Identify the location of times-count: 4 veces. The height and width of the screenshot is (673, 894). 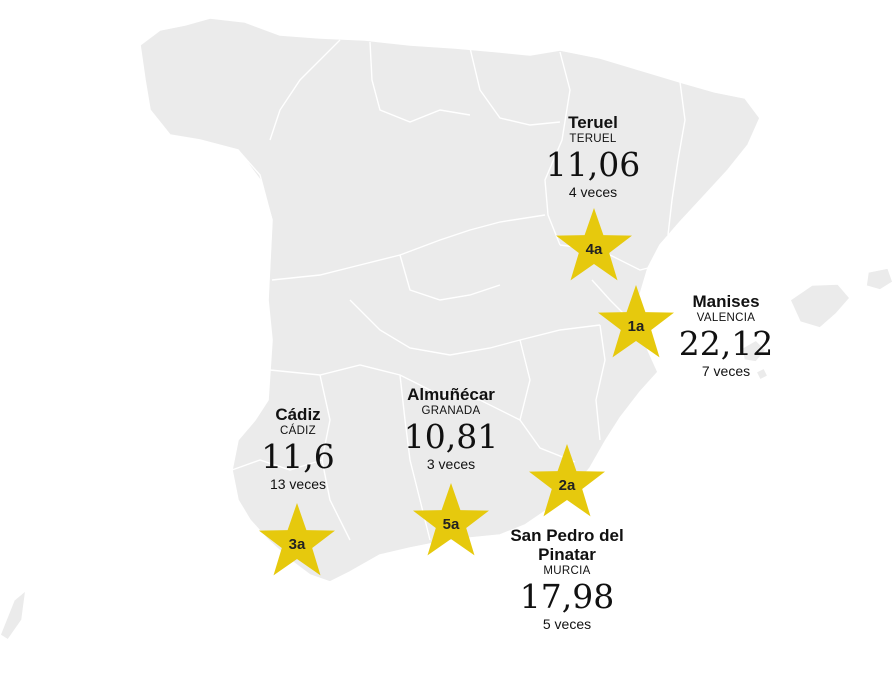
(593, 192).